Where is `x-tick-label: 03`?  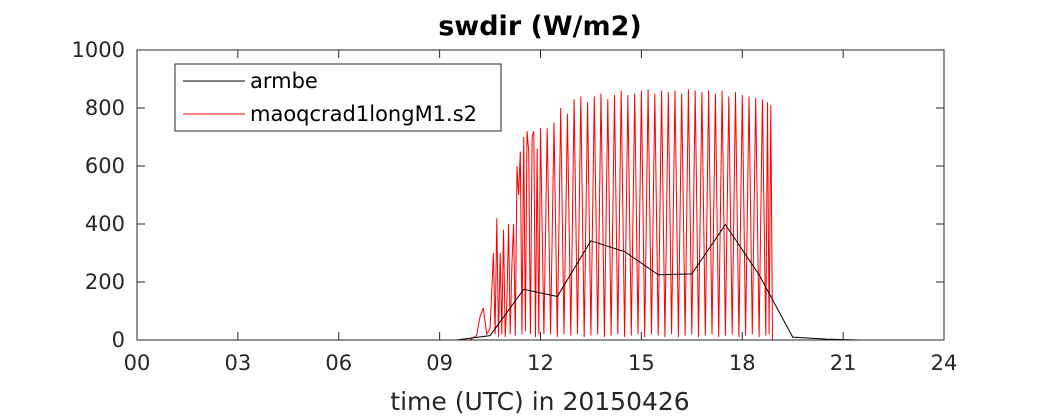
x-tick-label: 03 is located at coordinates (238, 363).